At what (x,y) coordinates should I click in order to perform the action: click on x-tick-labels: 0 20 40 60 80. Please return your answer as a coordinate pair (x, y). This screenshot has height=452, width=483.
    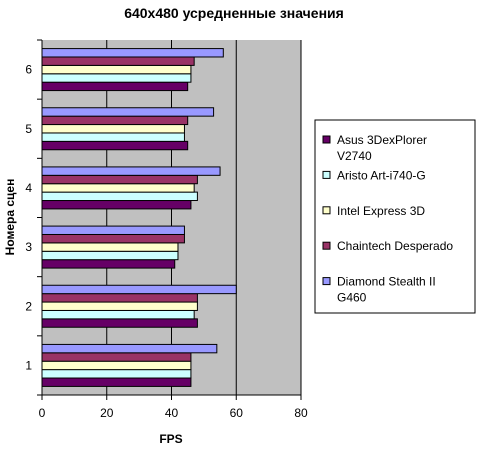
    Looking at the image, I should click on (173, 413).